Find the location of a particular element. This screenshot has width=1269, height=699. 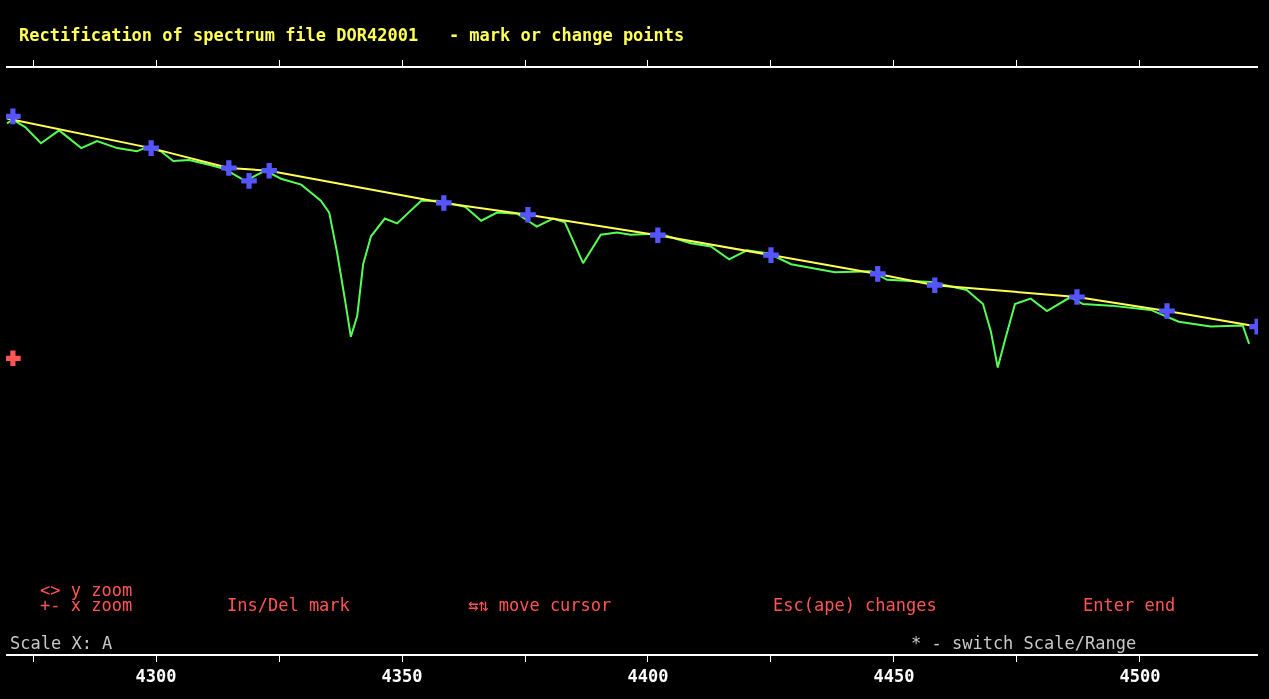

x-tick-label: 4400 is located at coordinates (648, 676).